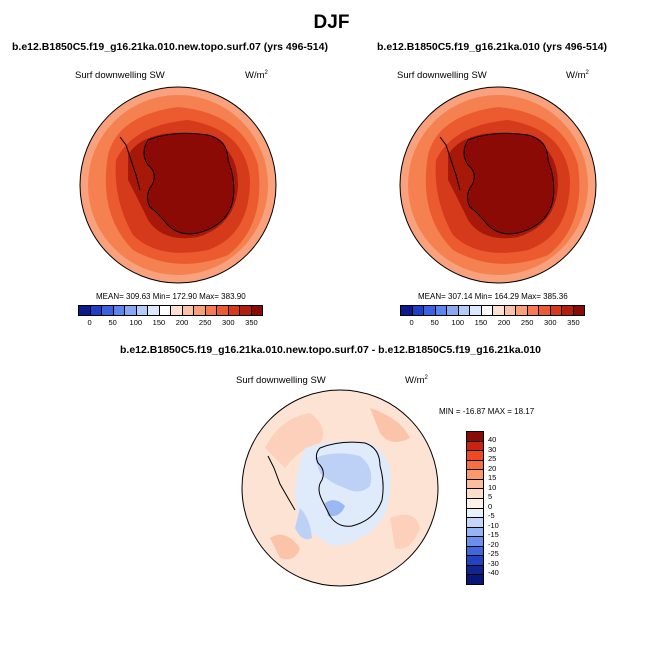 Image resolution: width=663 pixels, height=663 pixels. I want to click on colorbar-tick-label: -30, so click(493, 563).